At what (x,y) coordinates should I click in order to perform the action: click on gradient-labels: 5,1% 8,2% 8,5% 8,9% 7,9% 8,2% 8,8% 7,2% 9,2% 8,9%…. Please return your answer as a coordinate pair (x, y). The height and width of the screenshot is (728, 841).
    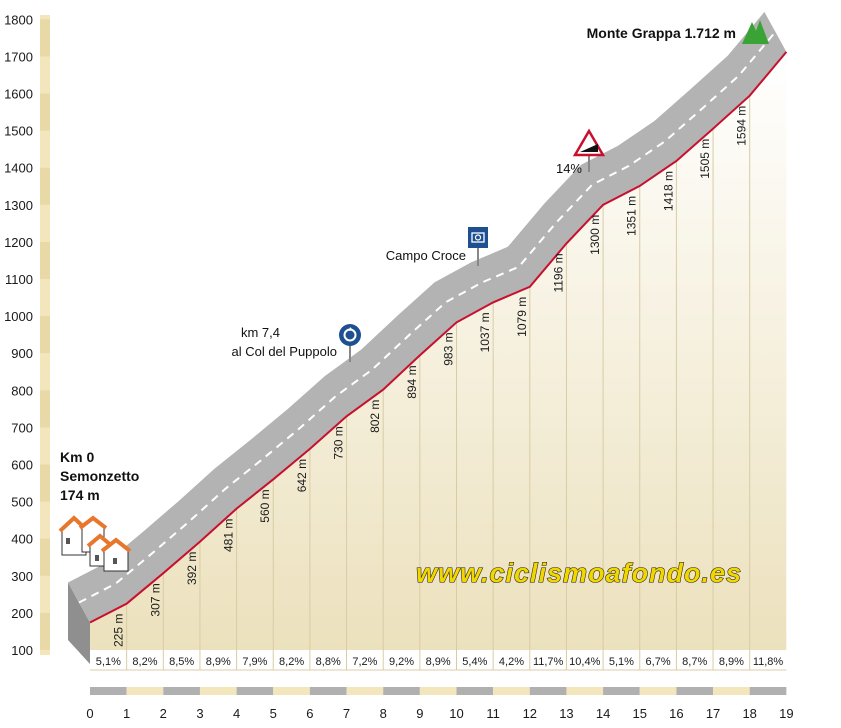
    Looking at the image, I should click on (440, 662).